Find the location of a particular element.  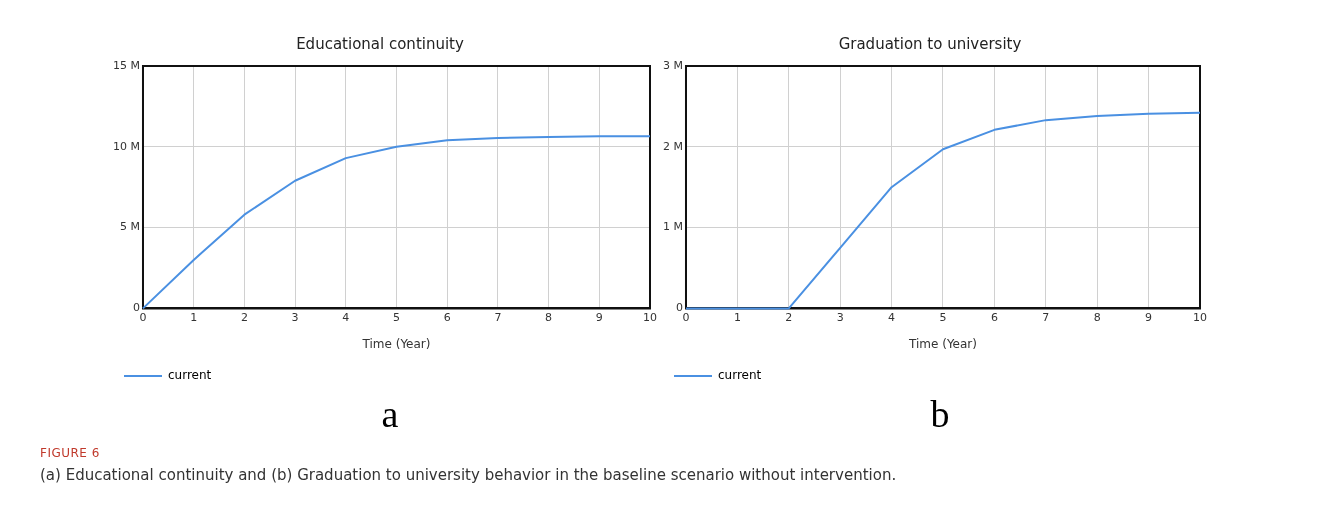

chart-title: Graduation to university is located at coordinates (930, 43).